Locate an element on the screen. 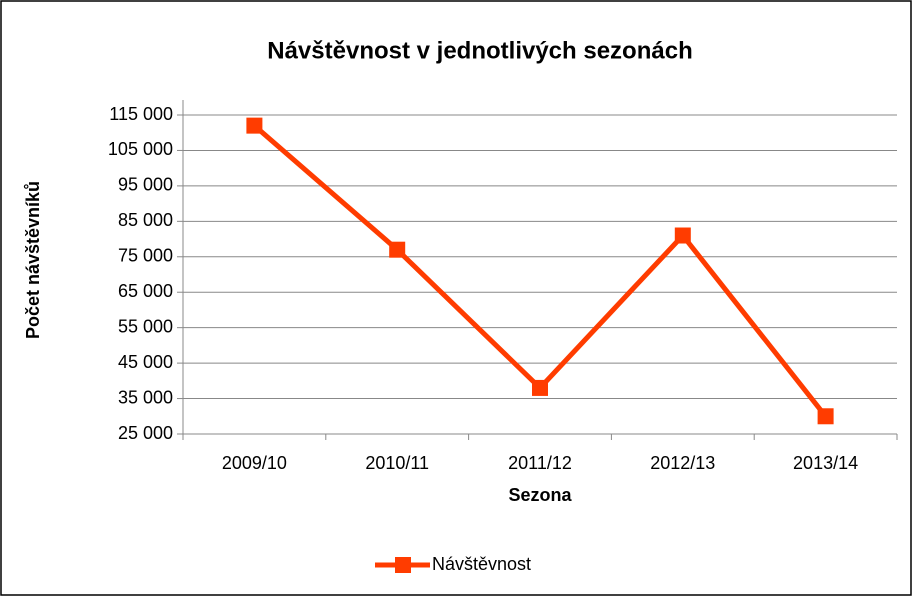 The image size is (913, 597). y-tick-label: 115 000 is located at coordinates (141, 114).